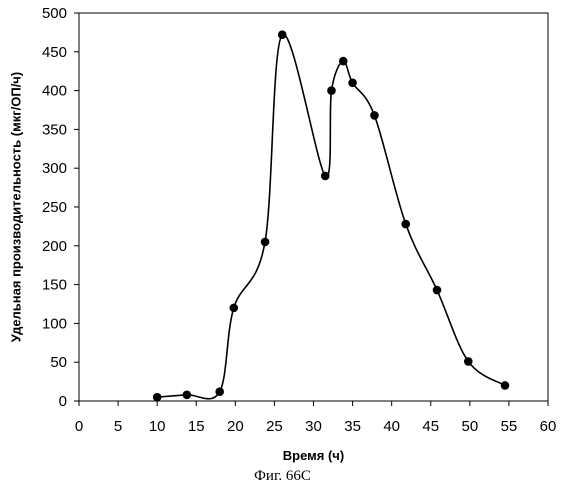 The width and height of the screenshot is (565, 500). I want to click on x-tick-label: 45, so click(430, 426).